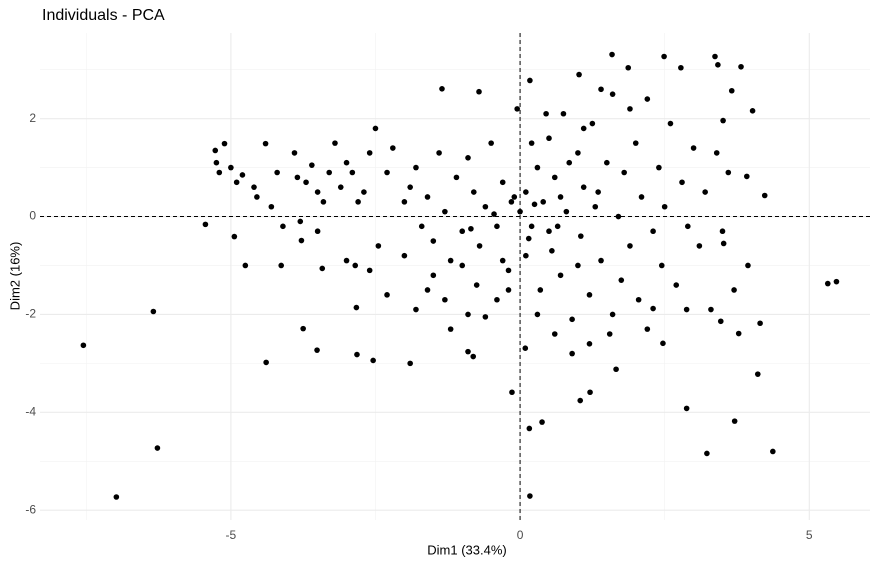 The height and width of the screenshot is (565, 880). Describe the element at coordinates (231, 535) in the screenshot. I see `x-tick-label: -5` at that location.